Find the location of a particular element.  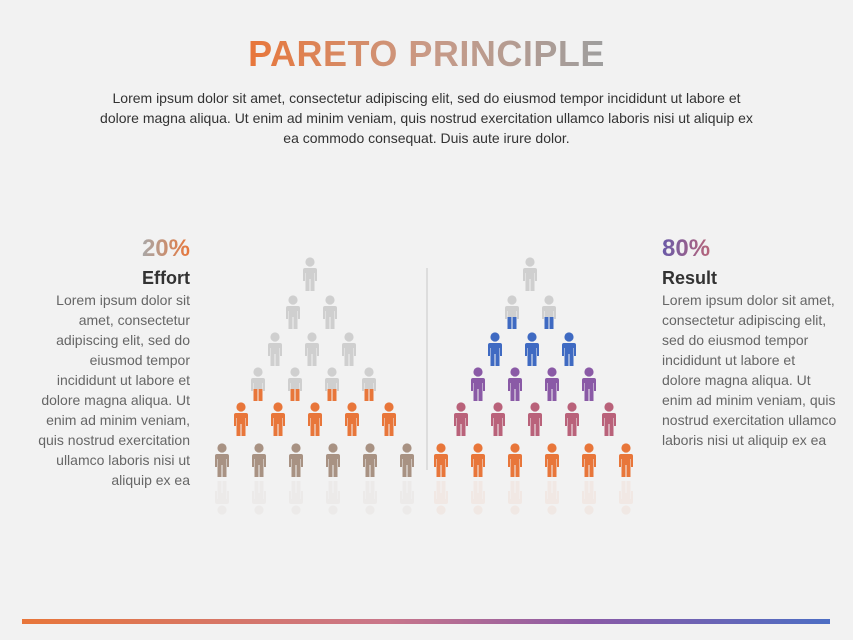

title-text: PARETO PRINCIPLE is located at coordinates (426, 53).